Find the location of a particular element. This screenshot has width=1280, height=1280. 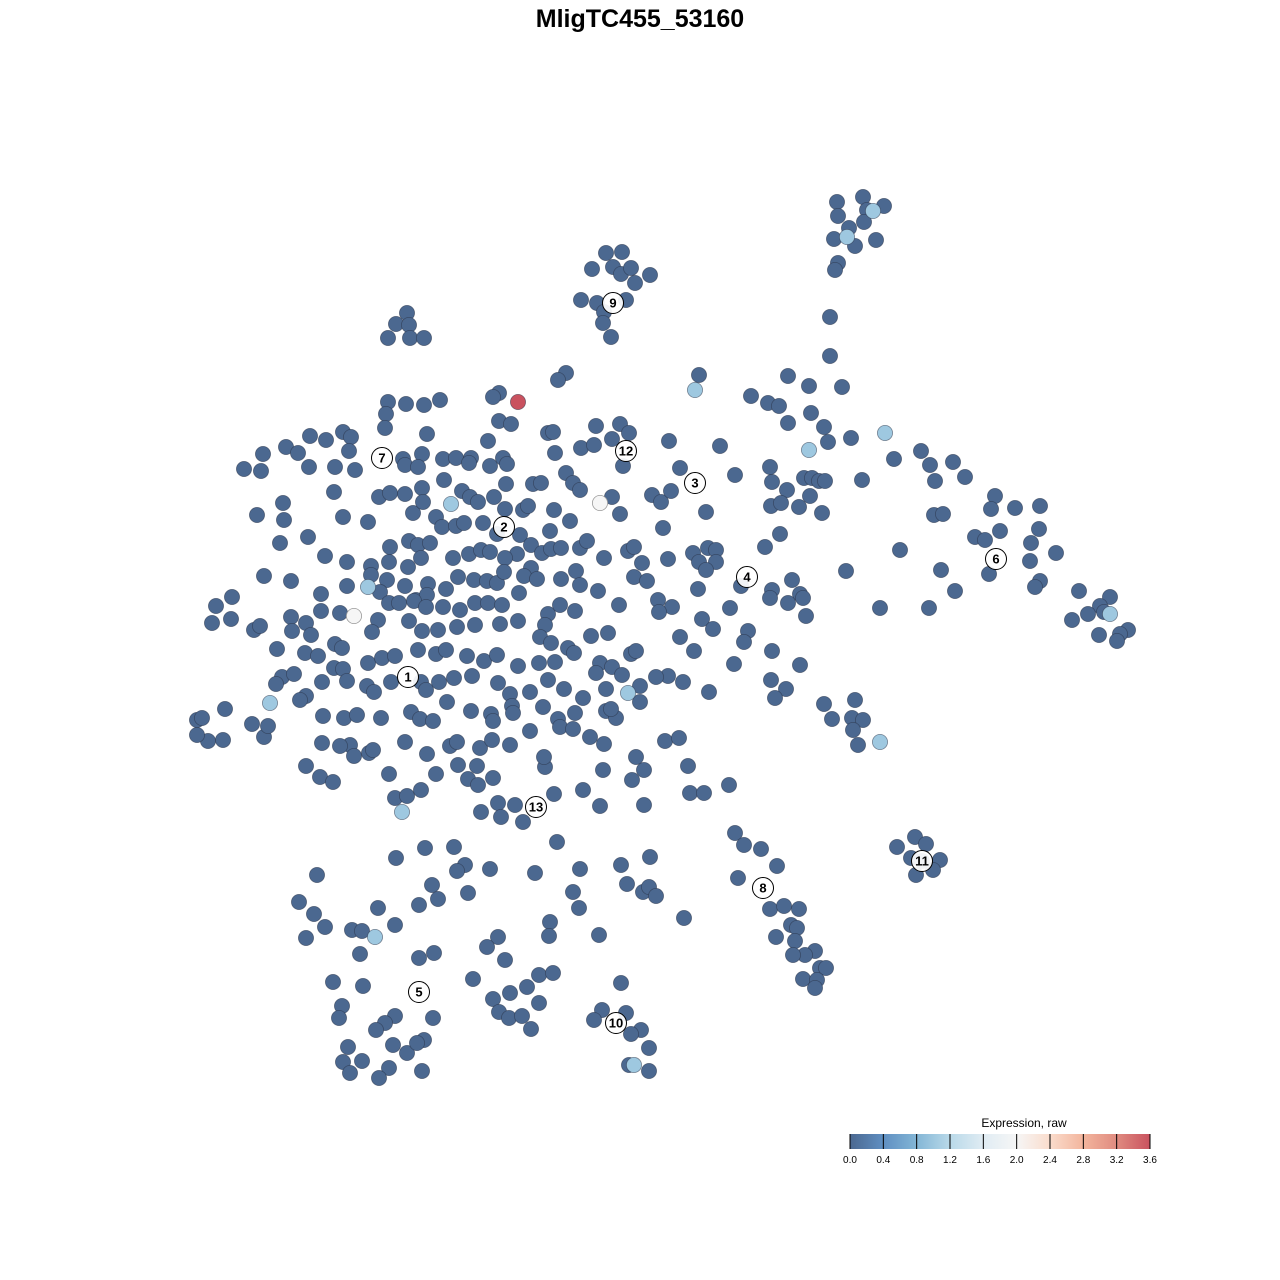

cluster-label: 11 is located at coordinates (922, 861).